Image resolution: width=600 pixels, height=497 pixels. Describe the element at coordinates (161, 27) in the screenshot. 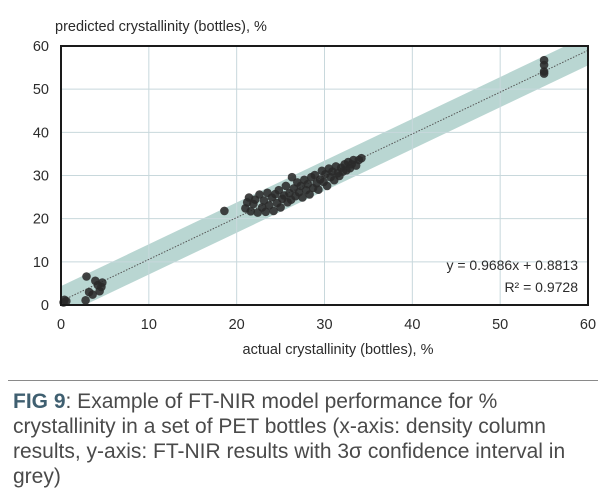

I see `y-axis-title: predicted crystallinity (bottles), %` at that location.